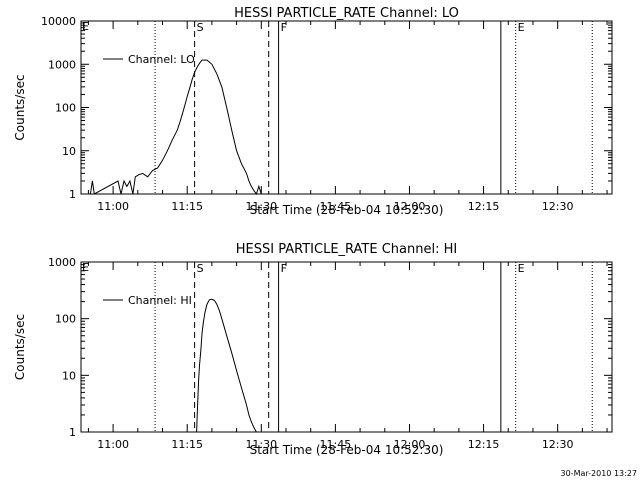  Describe the element at coordinates (346, 249) in the screenshot. I see `chart-title: HESSI PARTICLE_RATE Channel: HI` at that location.